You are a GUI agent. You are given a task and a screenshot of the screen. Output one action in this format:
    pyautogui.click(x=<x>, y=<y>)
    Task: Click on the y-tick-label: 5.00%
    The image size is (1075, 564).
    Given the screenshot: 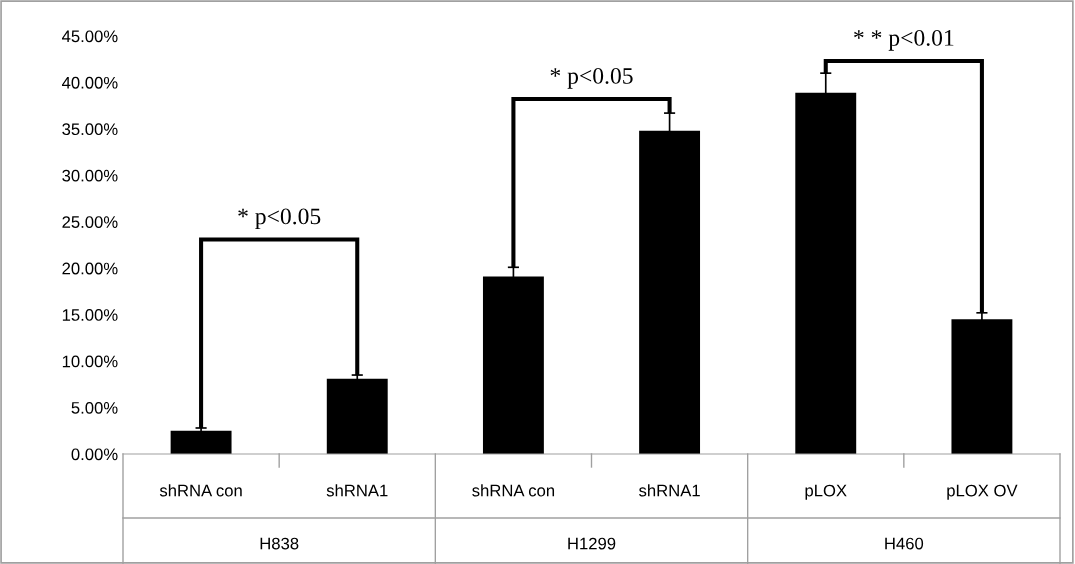 What is the action you would take?
    pyautogui.click(x=94, y=407)
    